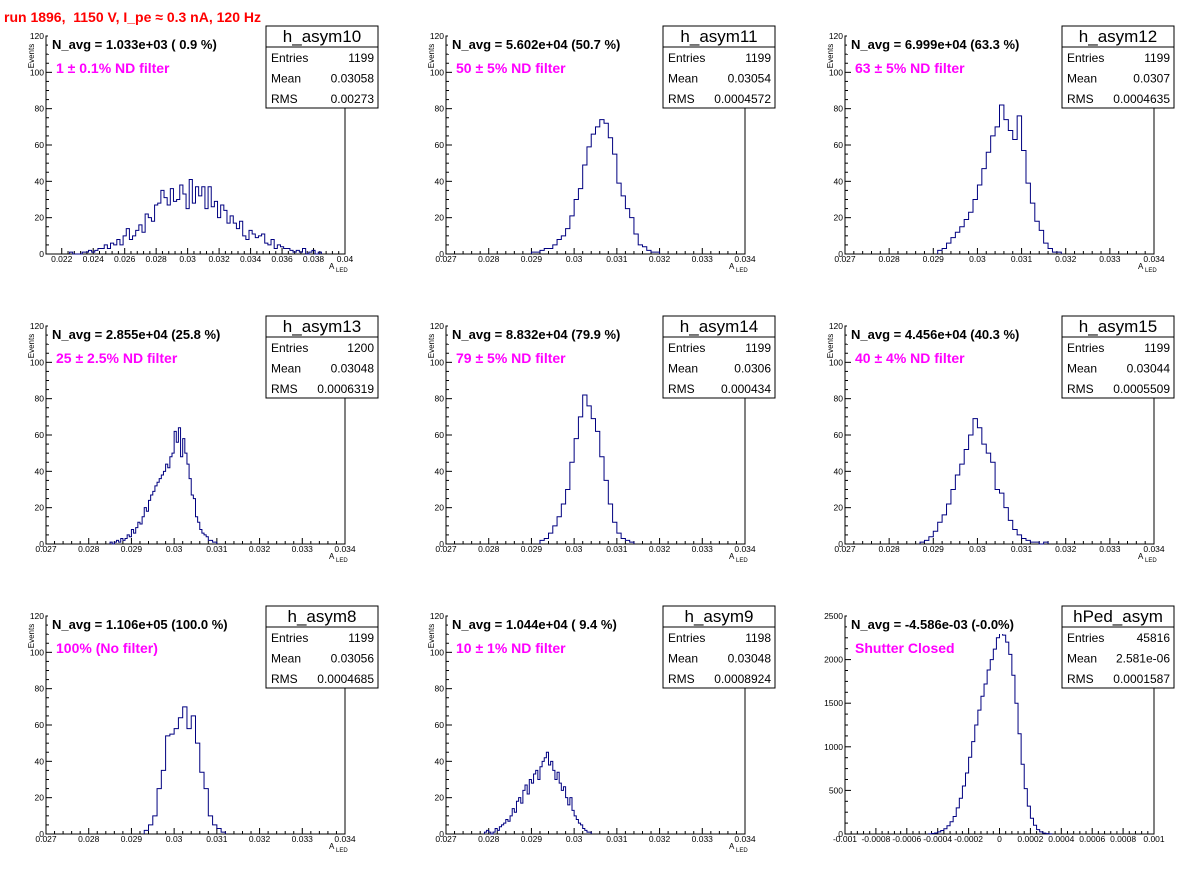  What do you see at coordinates (937, 839) in the screenshot?
I see `x-tick-label: -0.0004` at bounding box center [937, 839].